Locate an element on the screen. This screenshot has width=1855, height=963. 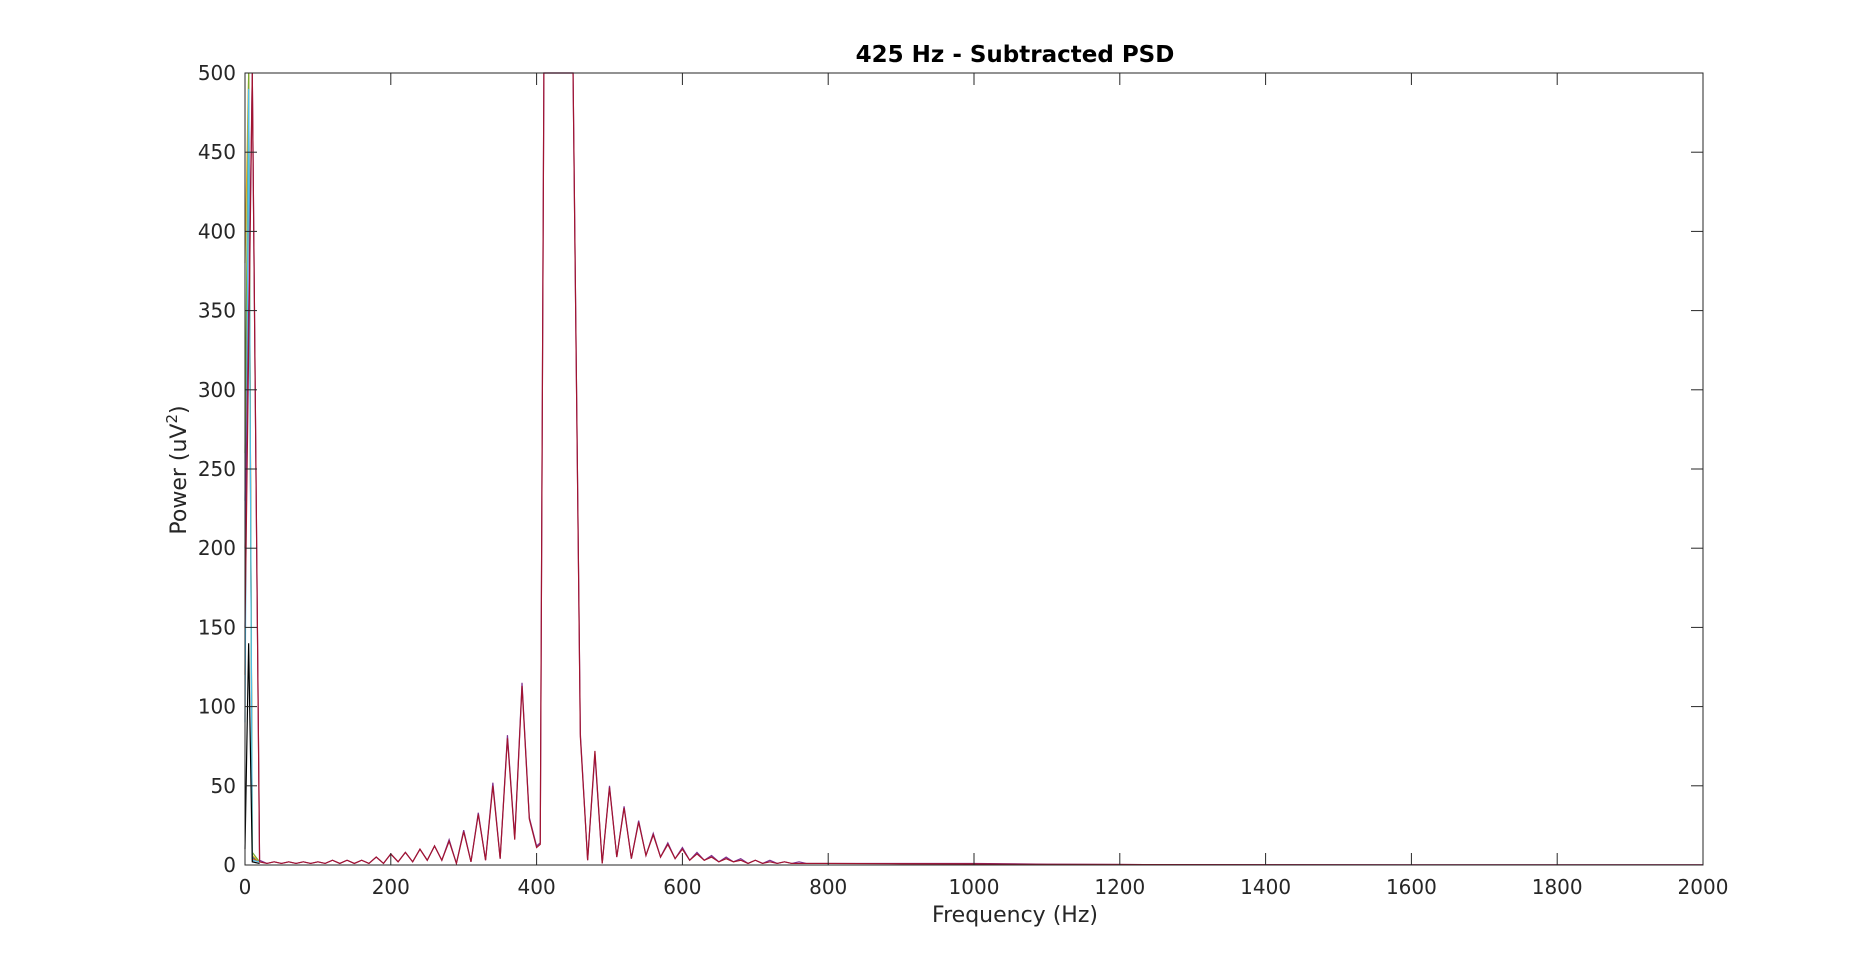
y-tick-label: 100 is located at coordinates (217, 707).